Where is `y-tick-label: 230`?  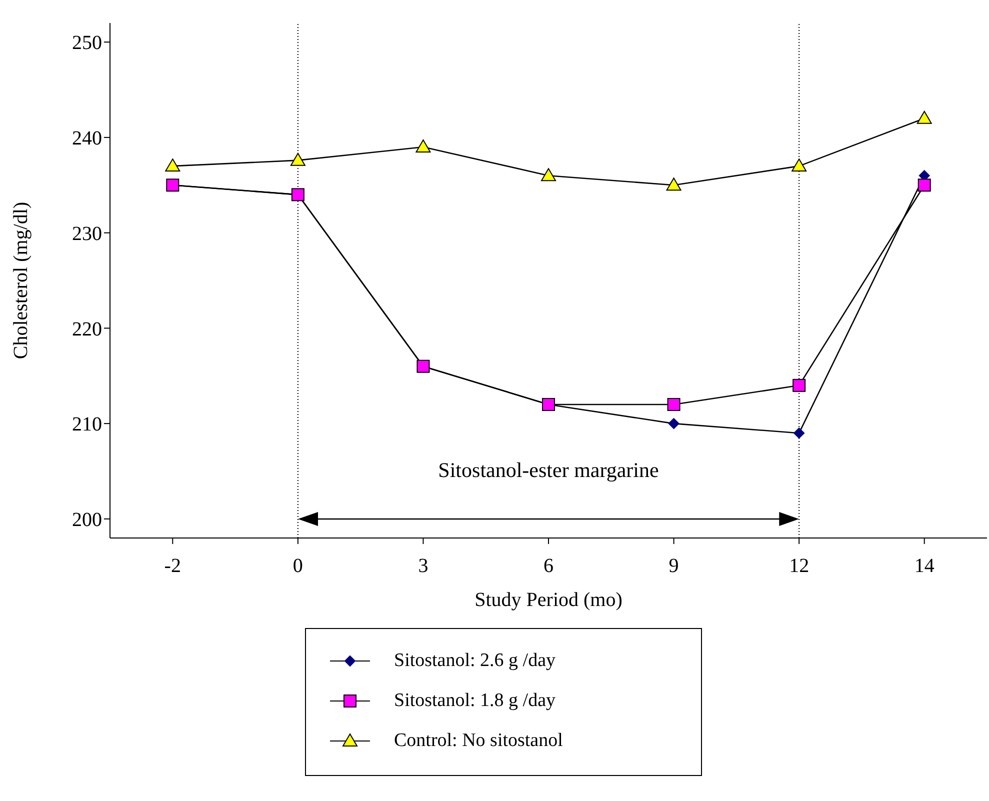
y-tick-label: 230 is located at coordinates (87, 233).